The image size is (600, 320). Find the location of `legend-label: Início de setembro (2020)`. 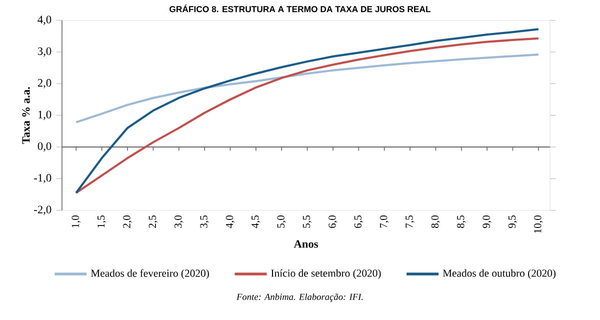

legend-label: Início de setembro (2020) is located at coordinates (326, 274).